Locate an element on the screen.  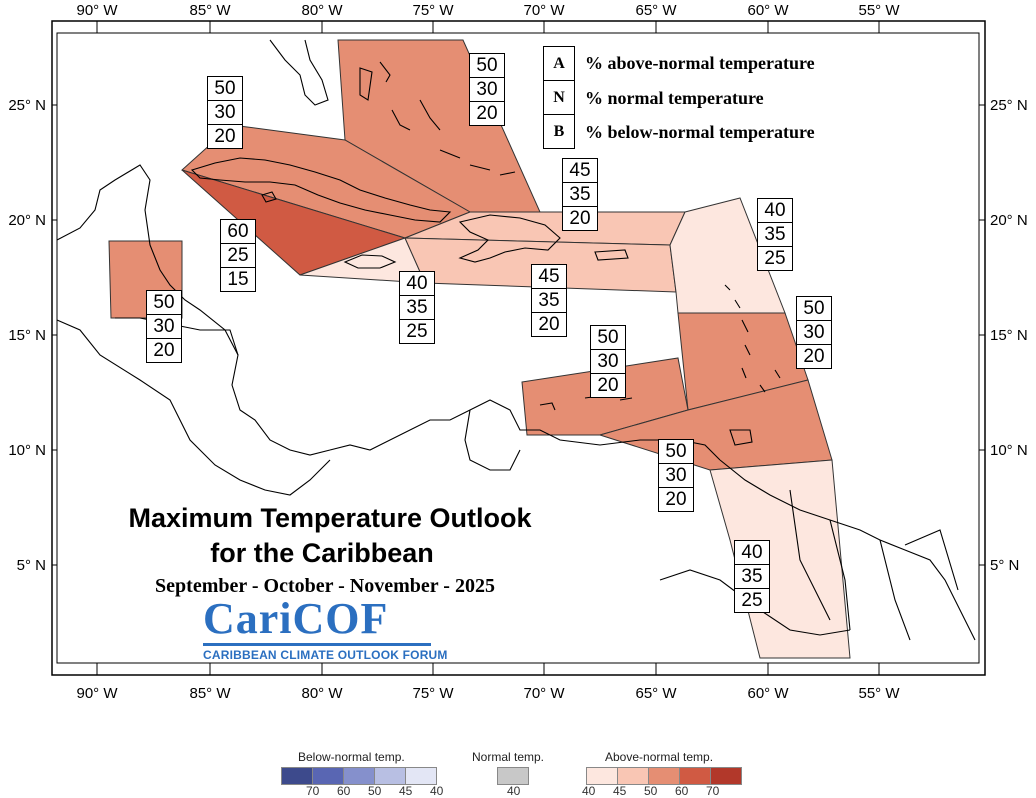
latitude-label-left: 5° N is located at coordinates (31, 565).